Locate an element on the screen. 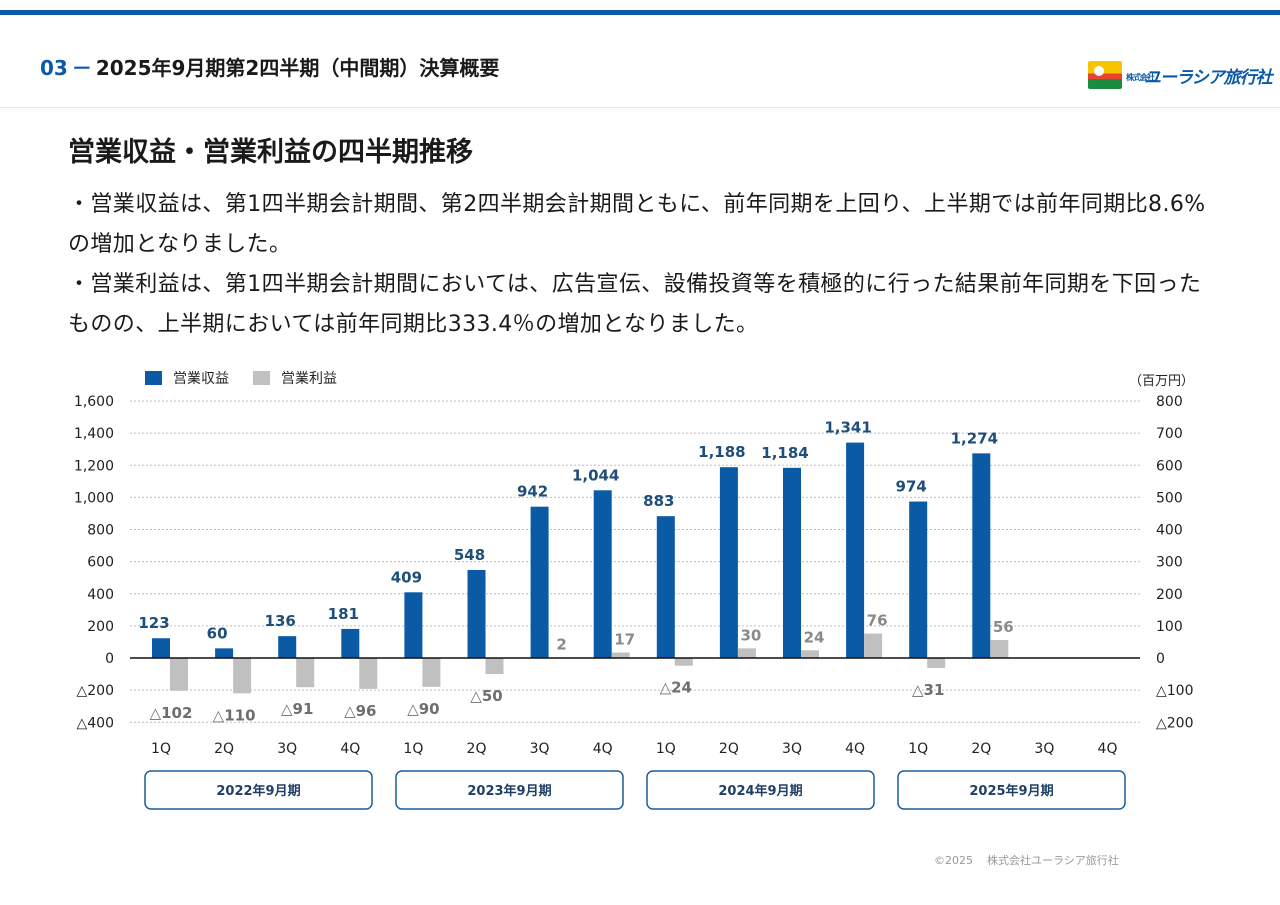 The height and width of the screenshot is (905, 1280). legend-label-revenue: 営業収益 is located at coordinates (201, 379).